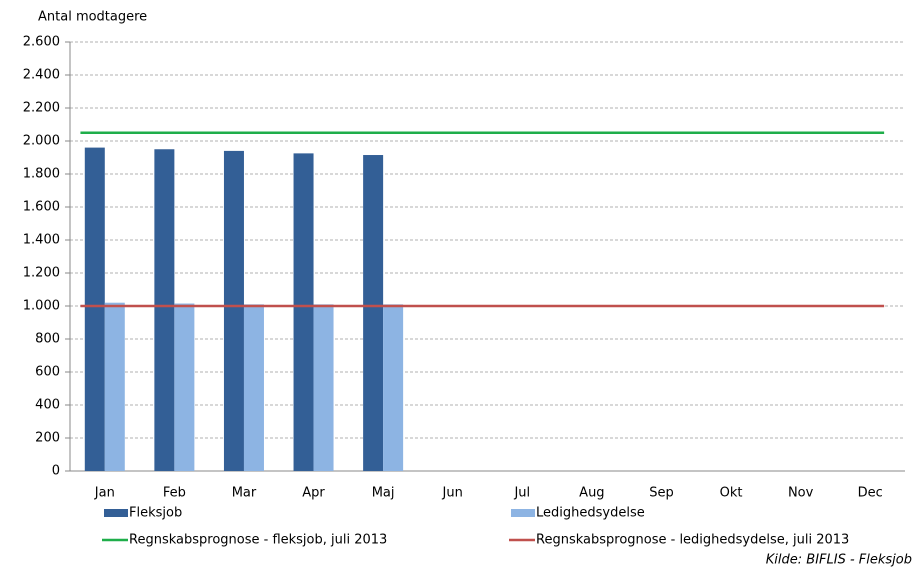  What do you see at coordinates (731, 493) in the screenshot?
I see `x-tick-label: Okt` at bounding box center [731, 493].